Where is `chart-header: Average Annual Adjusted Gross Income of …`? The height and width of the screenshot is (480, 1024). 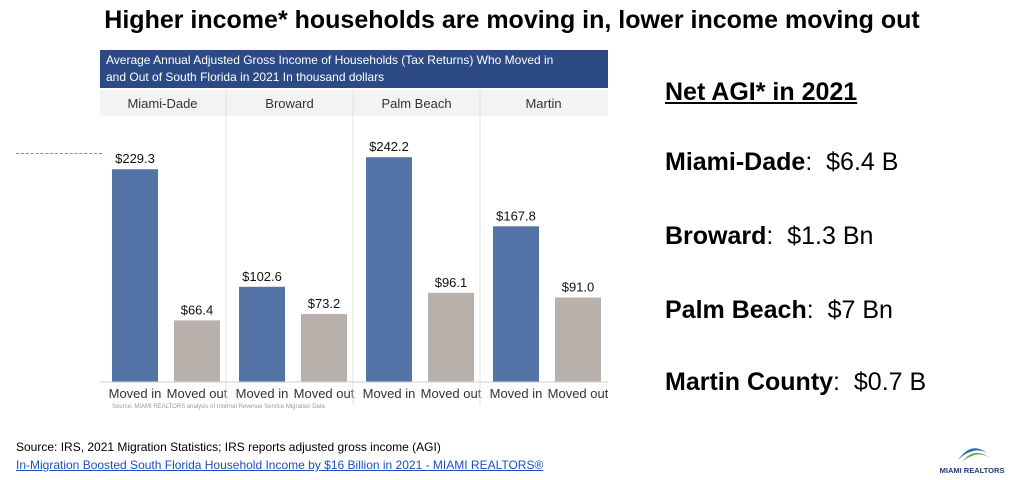
chart-header: Average Annual Adjusted Gross Income of … is located at coordinates (354, 69).